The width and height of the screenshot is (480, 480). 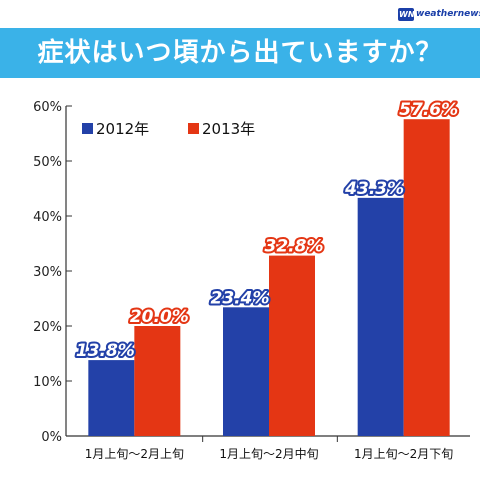 I want to click on y-tick-label: 30%, so click(x=47, y=272).